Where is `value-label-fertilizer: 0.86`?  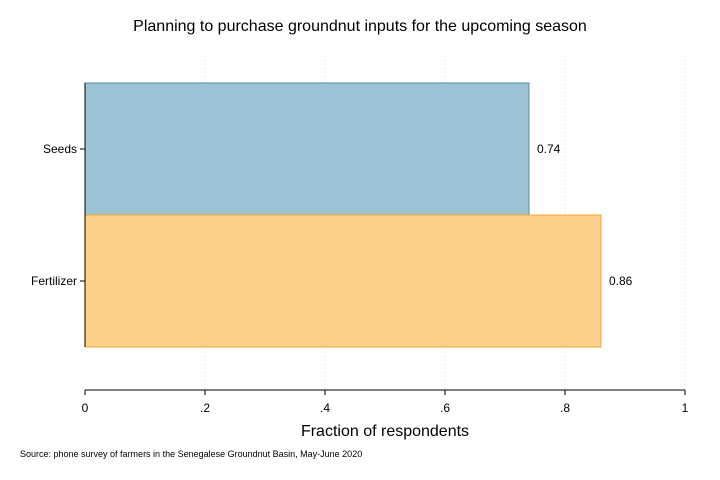 value-label-fertilizer: 0.86 is located at coordinates (621, 281).